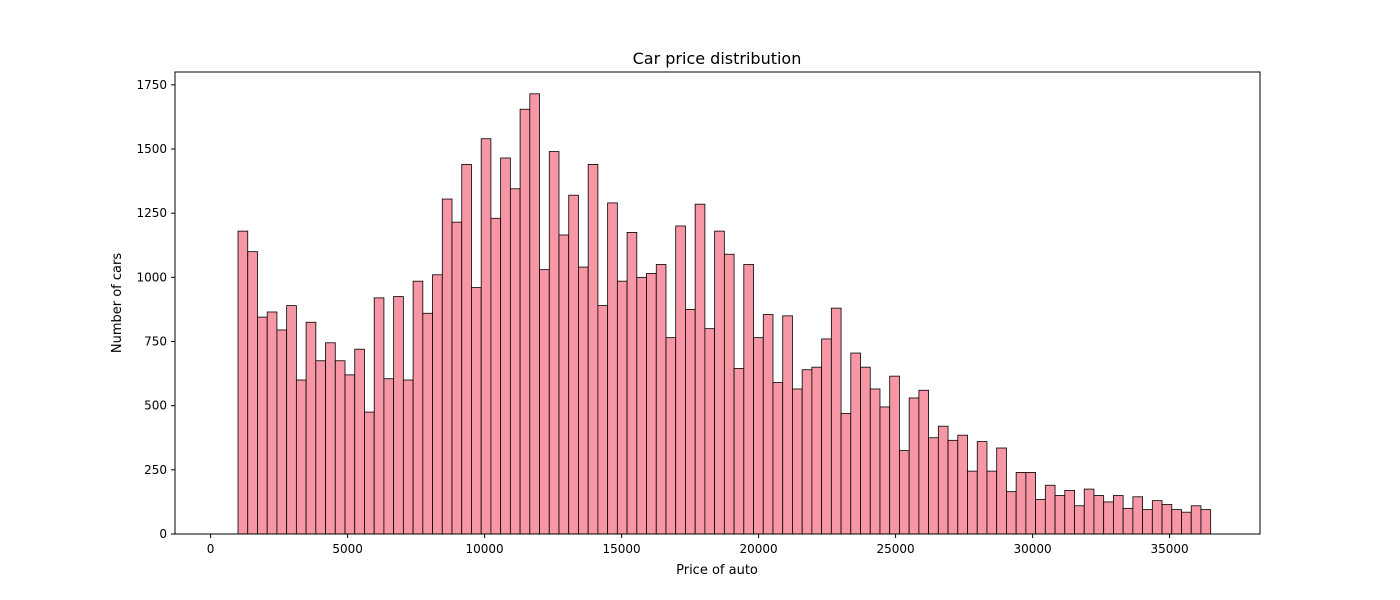  Describe the element at coordinates (151, 149) in the screenshot. I see `y-tick-label: 1500` at that location.